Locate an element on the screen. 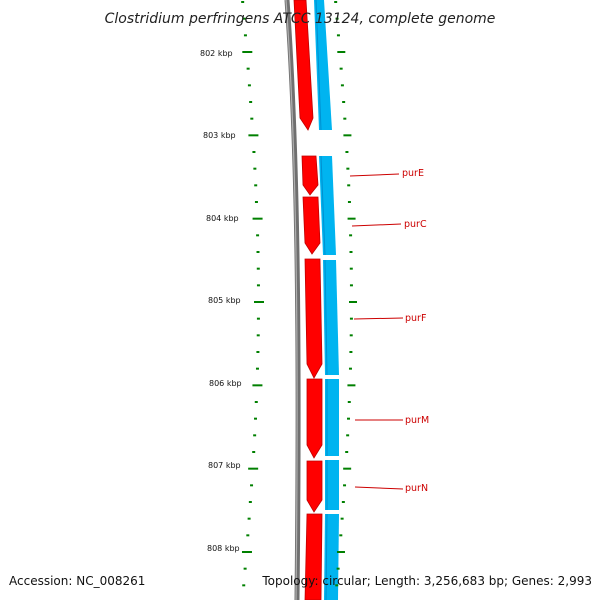  kbp-label-807: 807 kbp is located at coordinates (224, 465).